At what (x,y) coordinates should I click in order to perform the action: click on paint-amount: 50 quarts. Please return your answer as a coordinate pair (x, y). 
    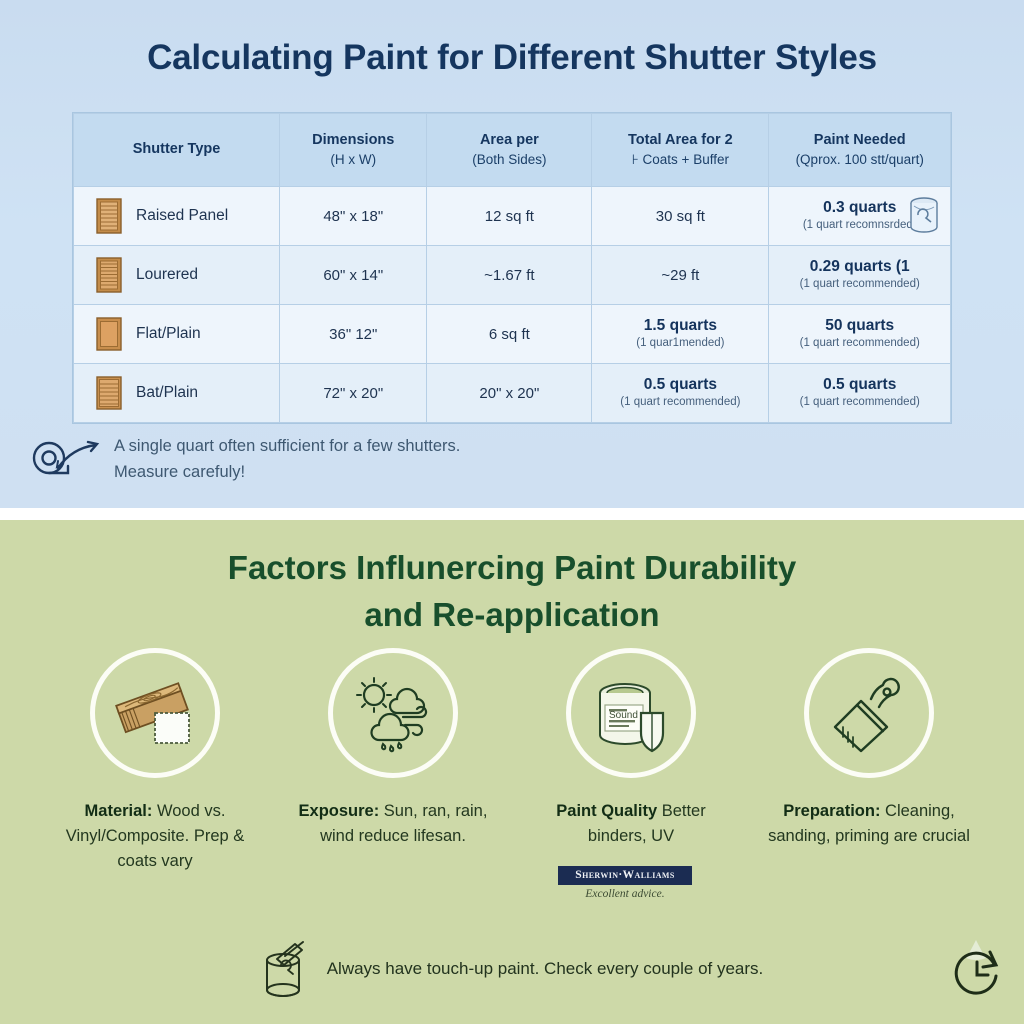
    Looking at the image, I should click on (860, 326).